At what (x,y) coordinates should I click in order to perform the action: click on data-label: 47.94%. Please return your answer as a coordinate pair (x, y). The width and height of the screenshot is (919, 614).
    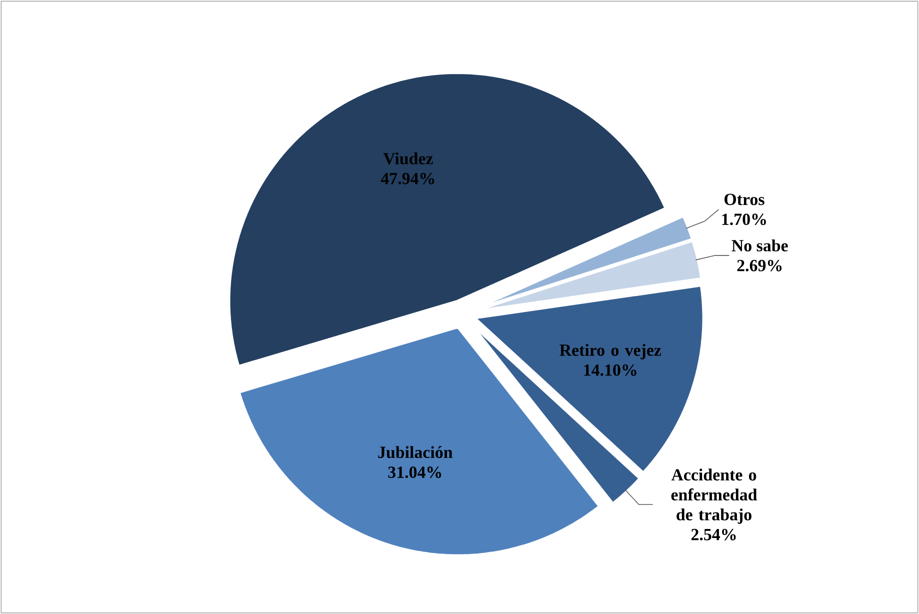
    Looking at the image, I should click on (407, 178).